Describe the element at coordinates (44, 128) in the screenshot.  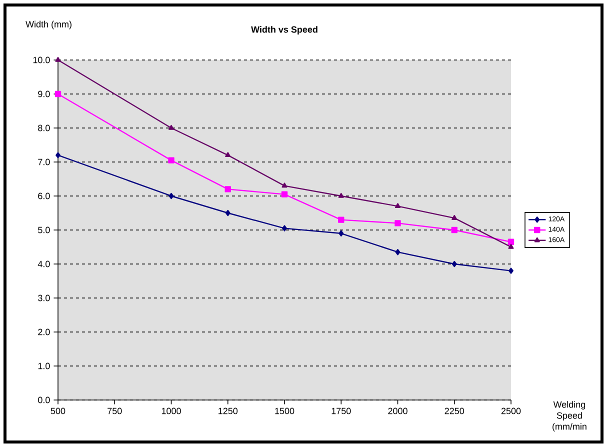
I see `y-tick-label: 8.0` at that location.